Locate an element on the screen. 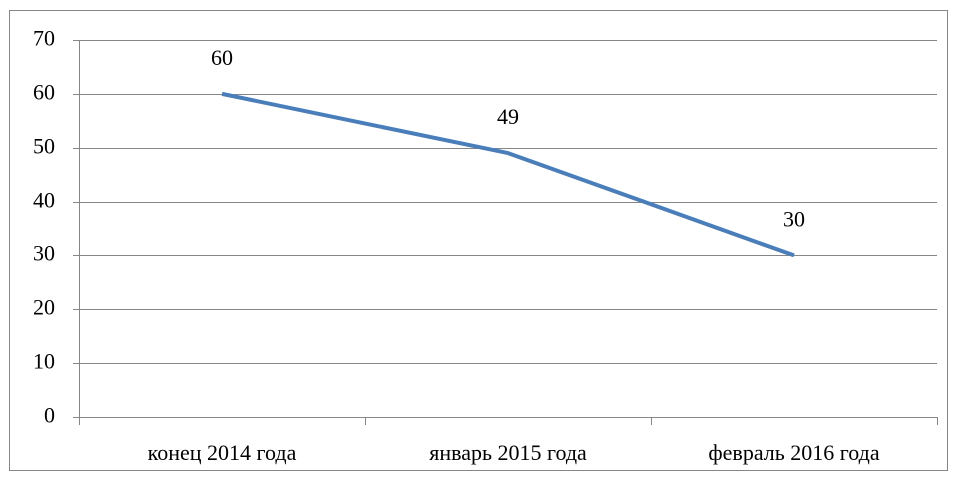 The image size is (953, 477). y-tick-label: 30 is located at coordinates (44, 253).